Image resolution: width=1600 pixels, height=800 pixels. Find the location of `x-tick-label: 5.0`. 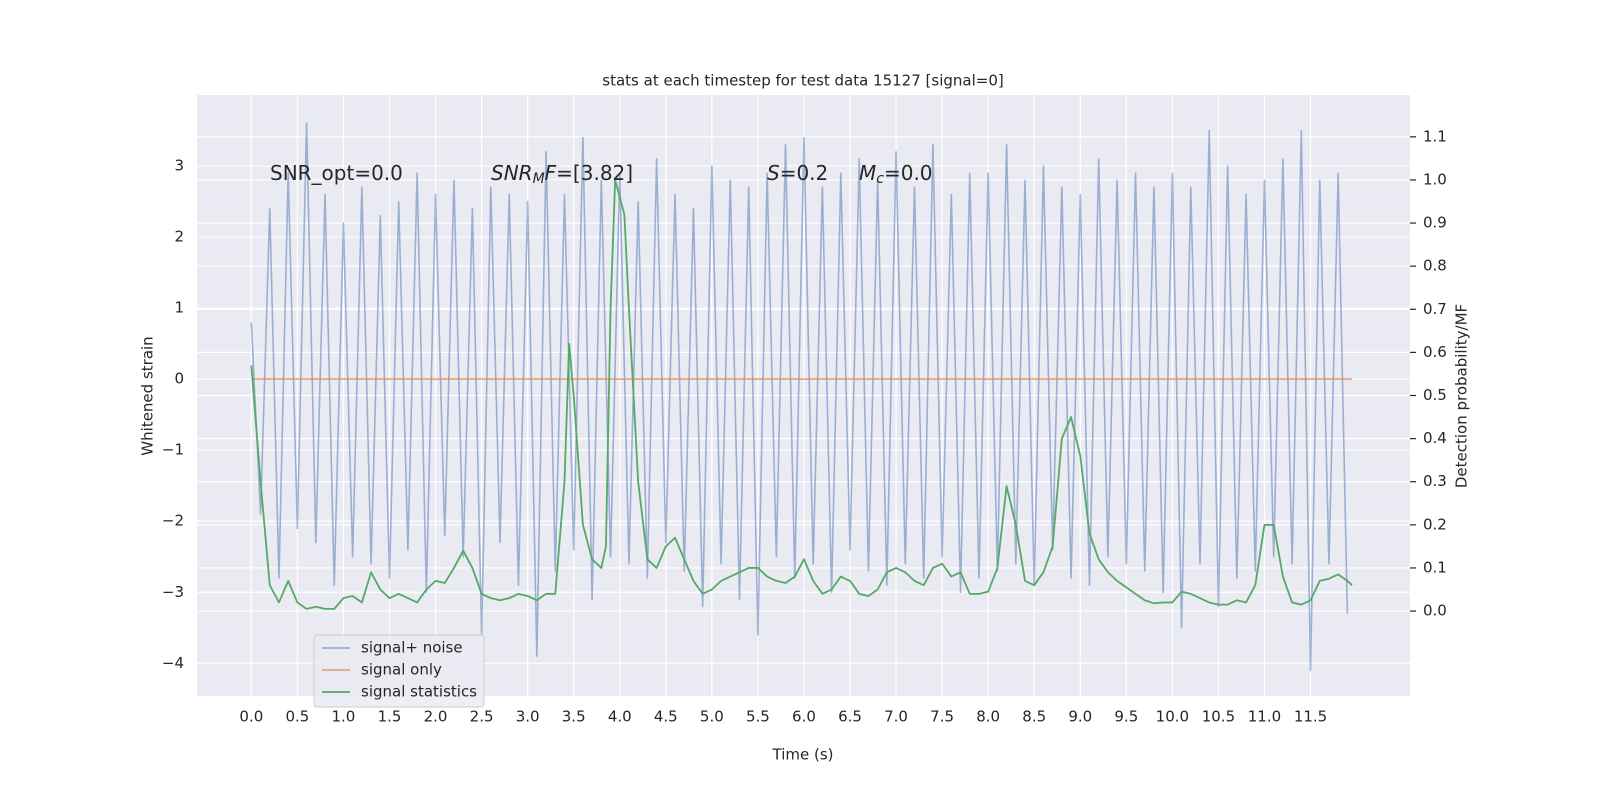

x-tick-label: 5.0 is located at coordinates (712, 717).